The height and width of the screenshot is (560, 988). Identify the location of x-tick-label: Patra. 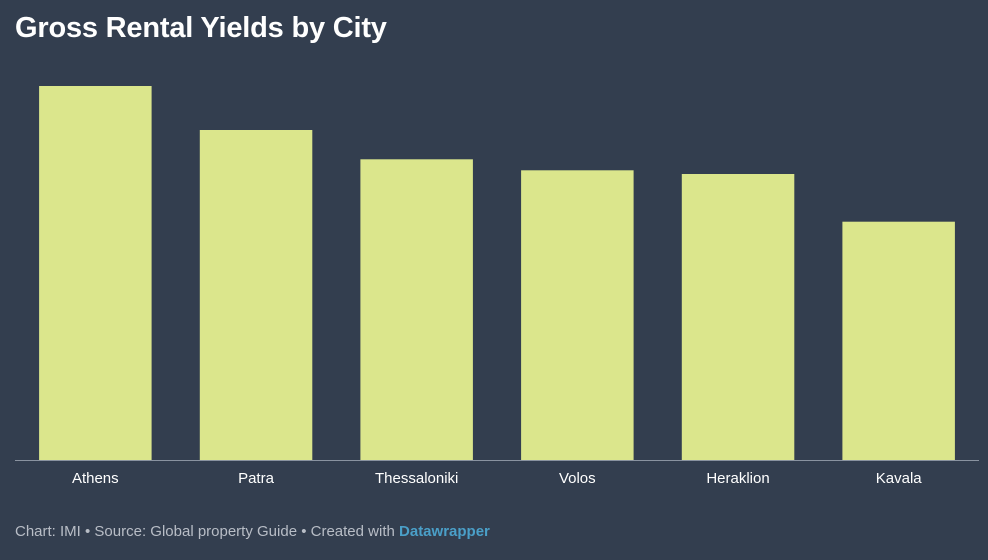
(256, 478).